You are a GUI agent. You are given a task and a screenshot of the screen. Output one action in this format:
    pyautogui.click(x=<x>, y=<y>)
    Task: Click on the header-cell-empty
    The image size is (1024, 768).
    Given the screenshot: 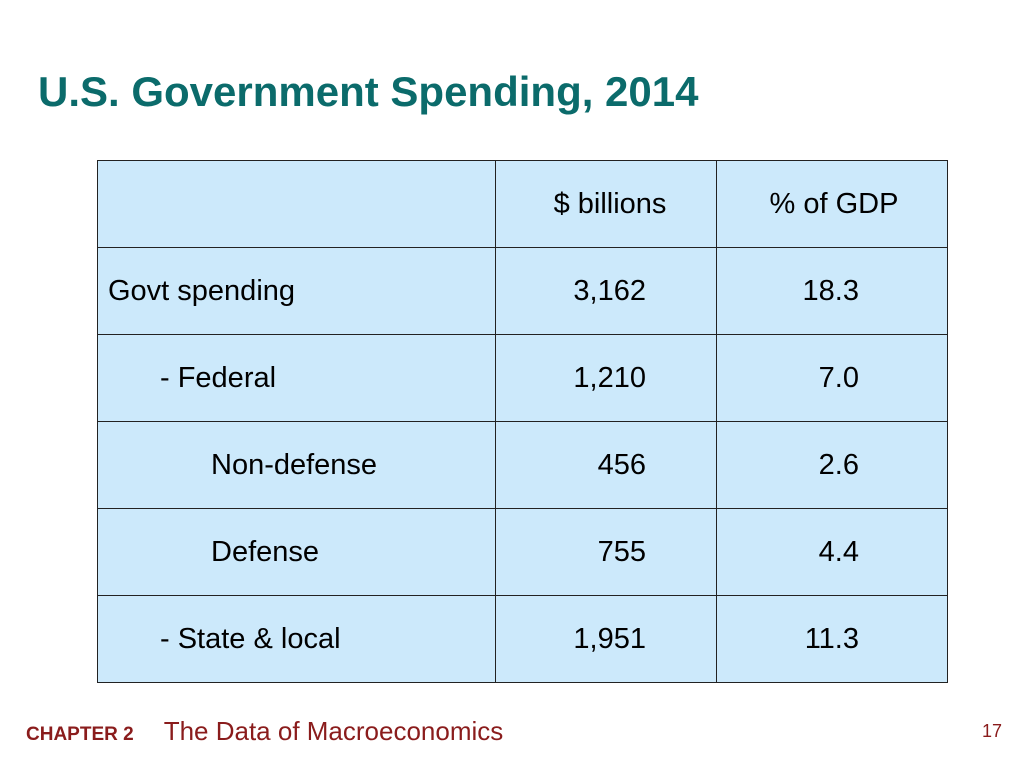 What is the action you would take?
    pyautogui.click(x=296, y=204)
    